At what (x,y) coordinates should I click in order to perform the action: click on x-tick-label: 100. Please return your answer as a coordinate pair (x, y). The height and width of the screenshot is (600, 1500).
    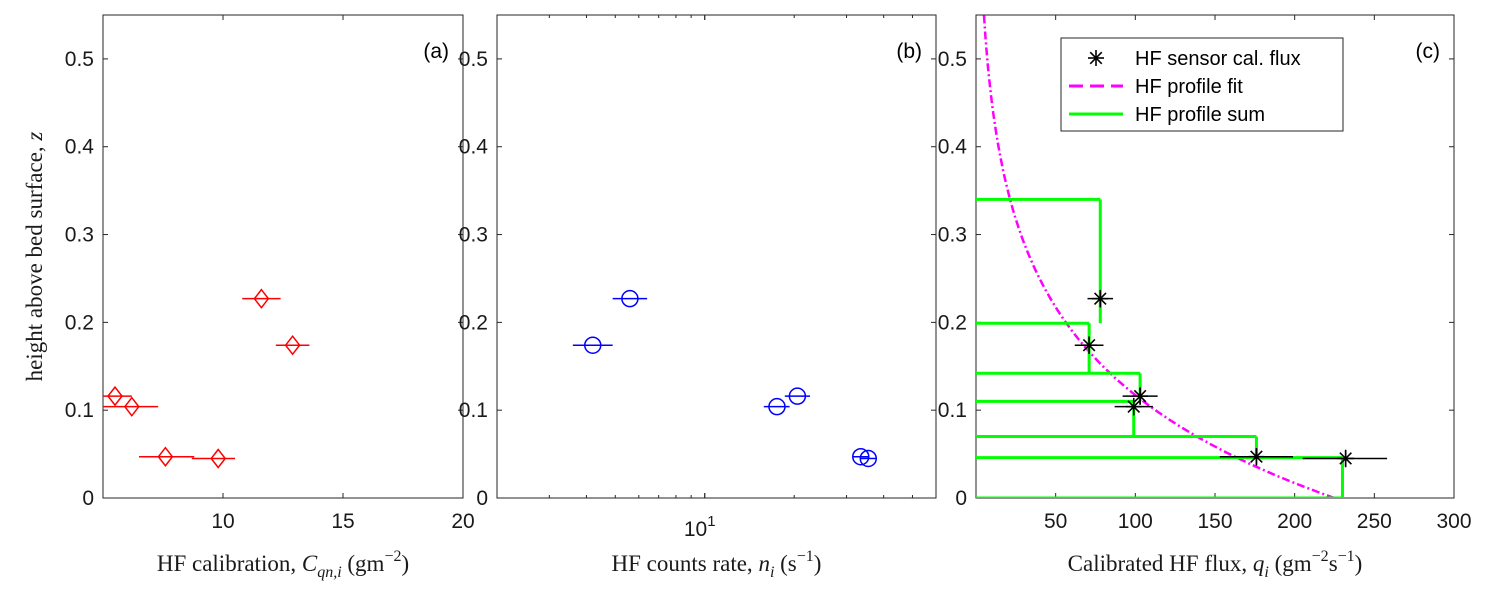
    Looking at the image, I should click on (1135, 521).